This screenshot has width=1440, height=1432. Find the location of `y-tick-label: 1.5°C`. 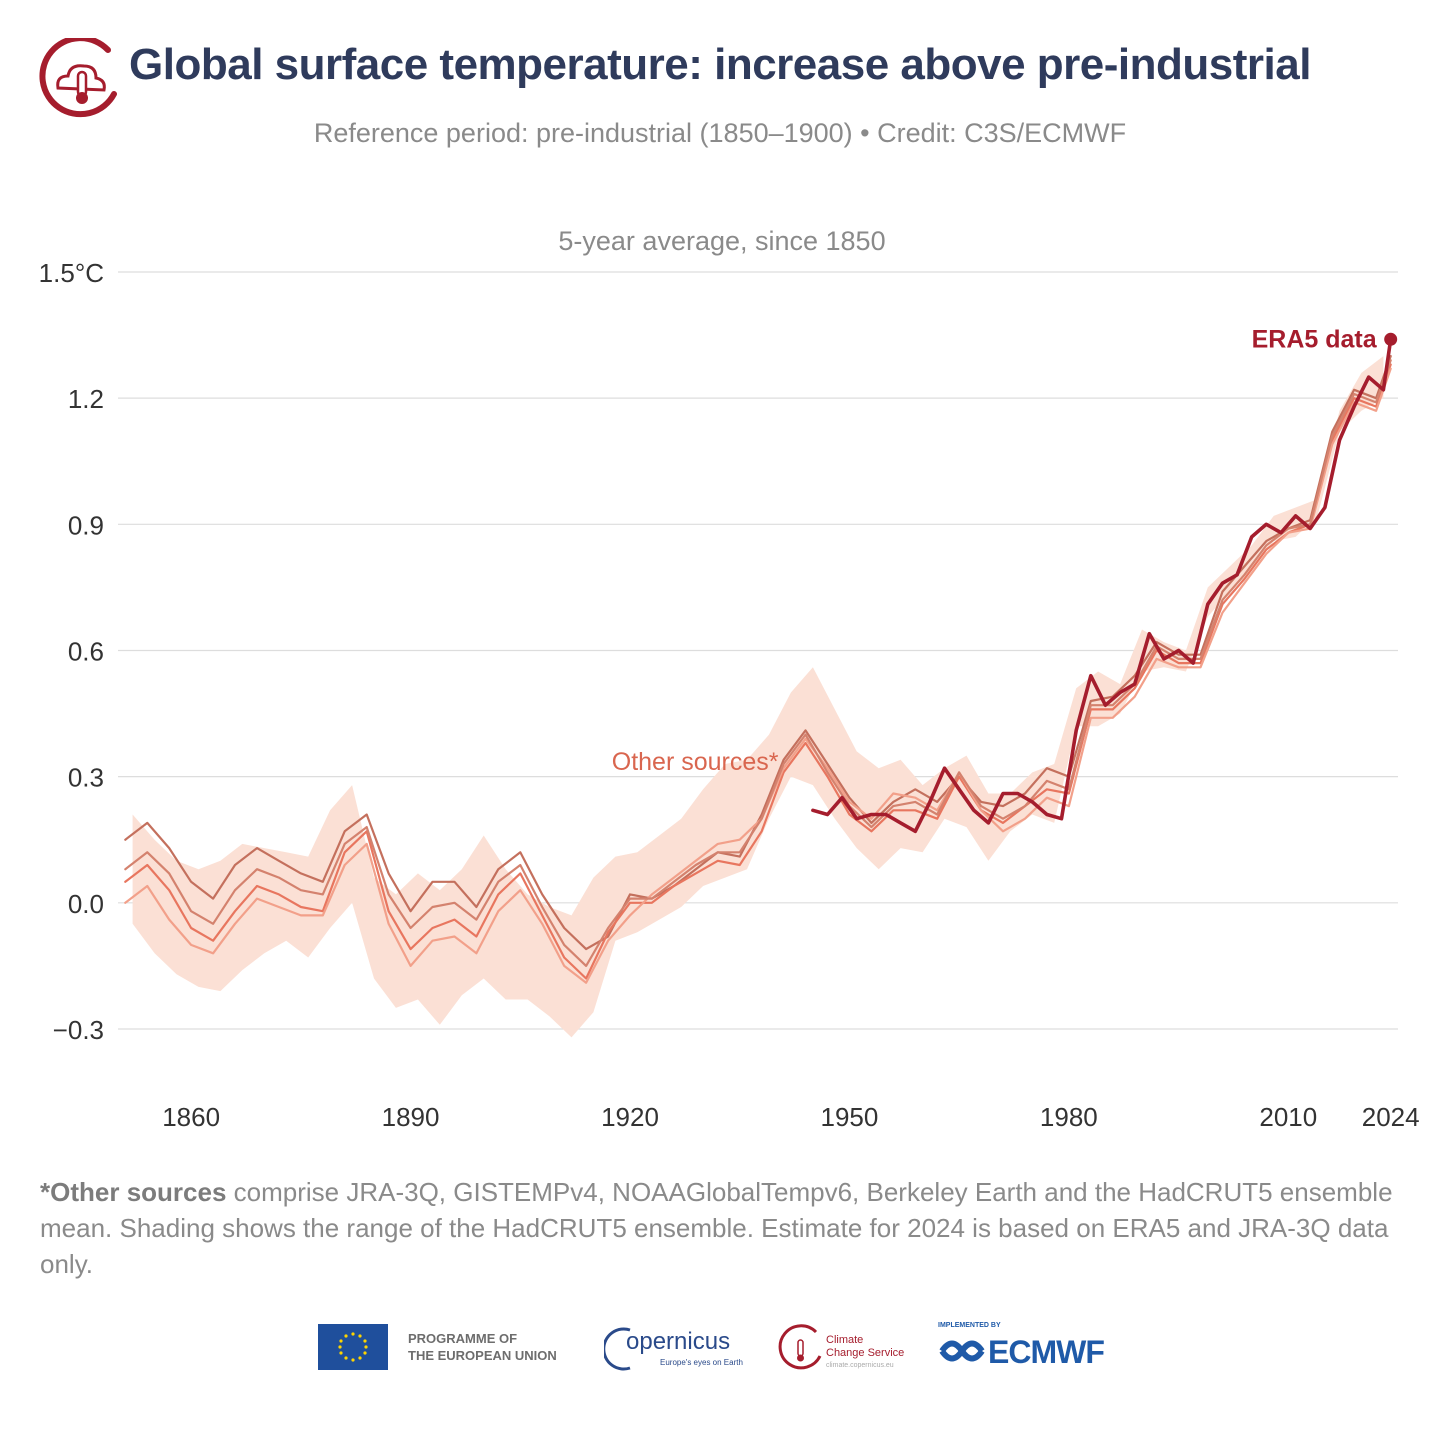

y-tick-label: 1.5°C is located at coordinates (71, 273).